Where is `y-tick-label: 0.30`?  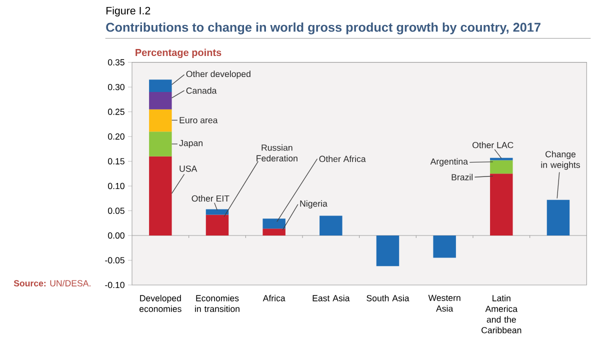
y-tick-label: 0.30 is located at coordinates (116, 87).